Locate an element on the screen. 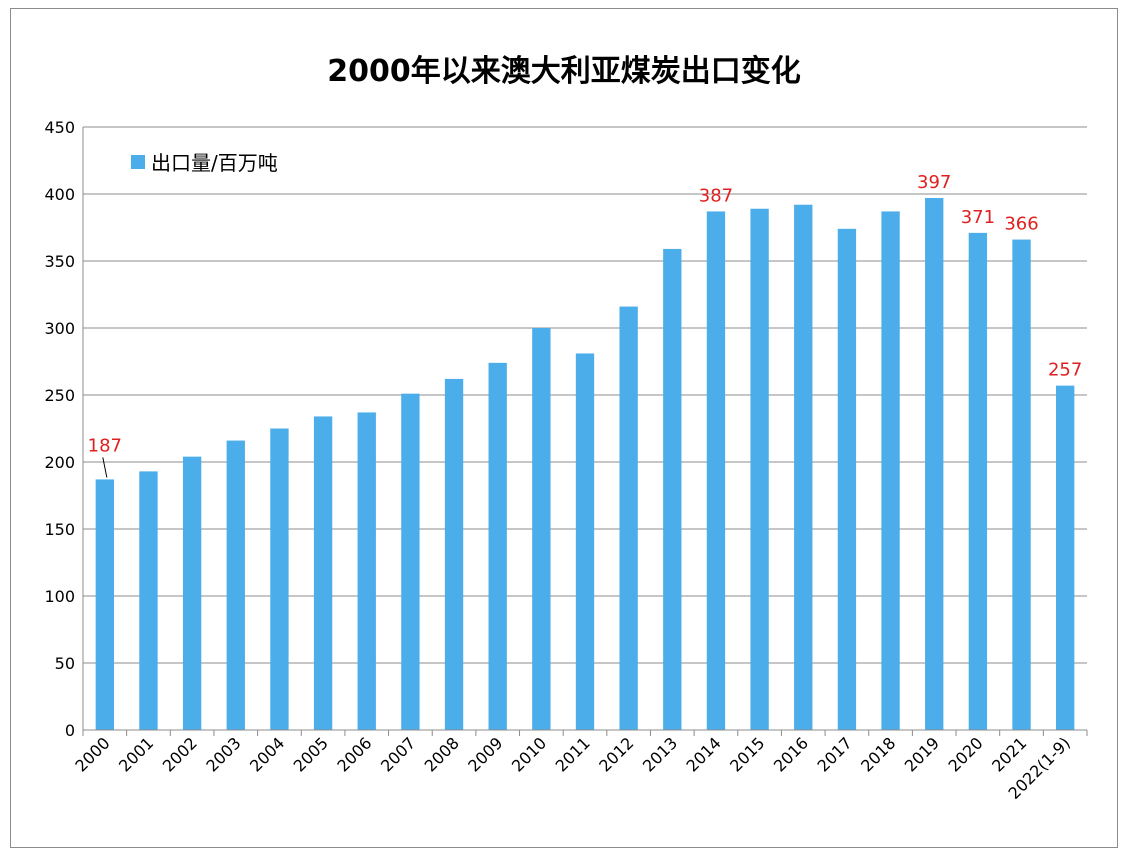 The image size is (1140, 858). legend-label: 出口量/百万吨 is located at coordinates (214, 163).